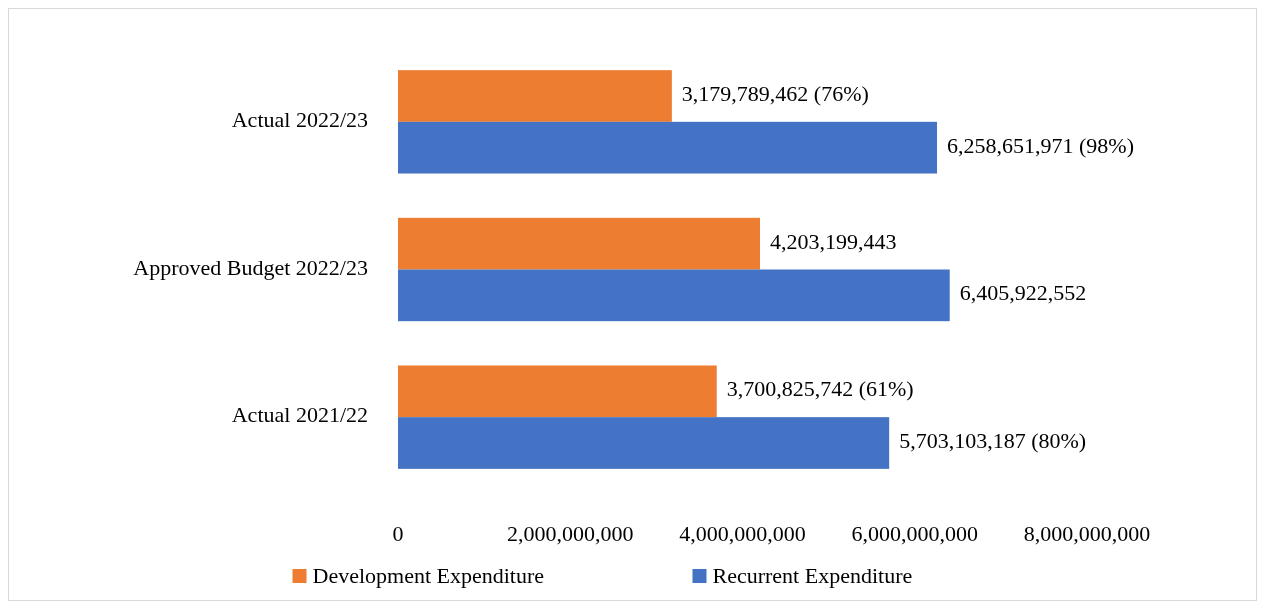 This screenshot has height=609, width=1265. What do you see at coordinates (570, 533) in the screenshot?
I see `x-tick-label: 2,000,000,000` at bounding box center [570, 533].